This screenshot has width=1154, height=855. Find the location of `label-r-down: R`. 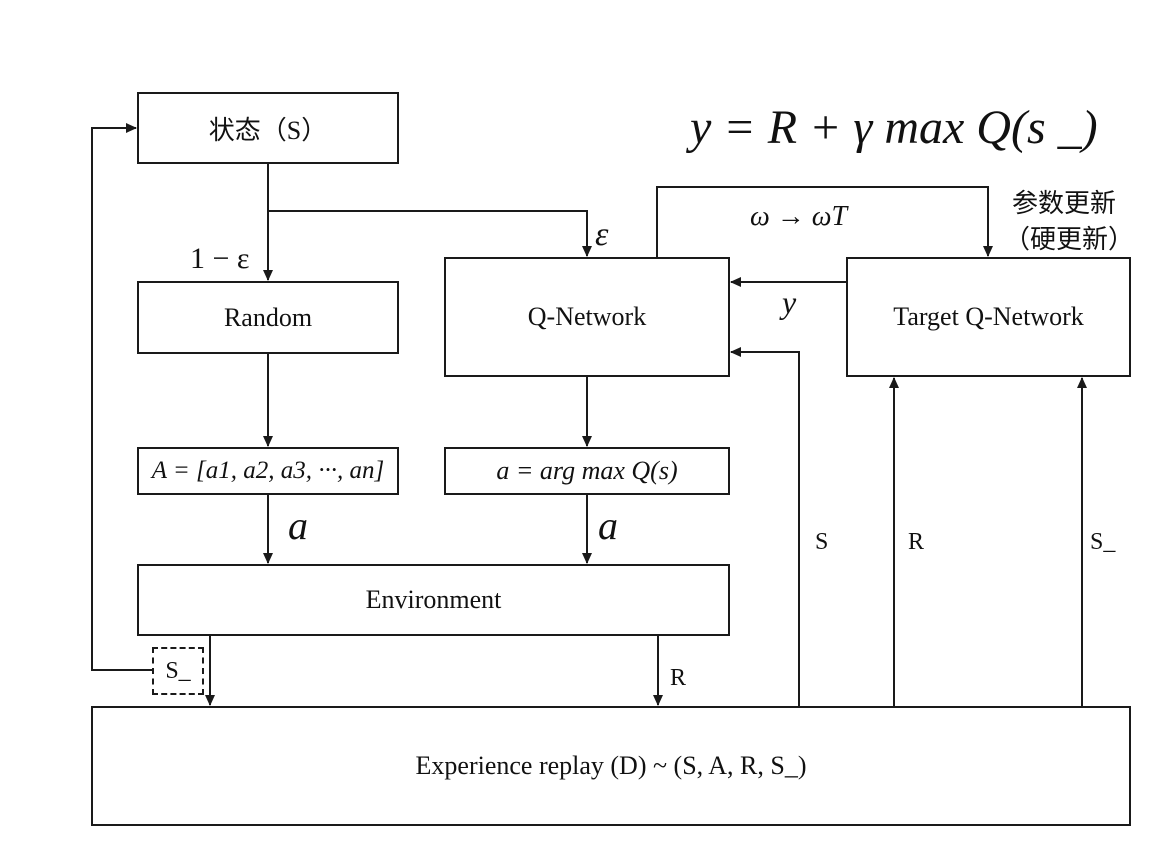

label-r-down: R is located at coordinates (678, 678).